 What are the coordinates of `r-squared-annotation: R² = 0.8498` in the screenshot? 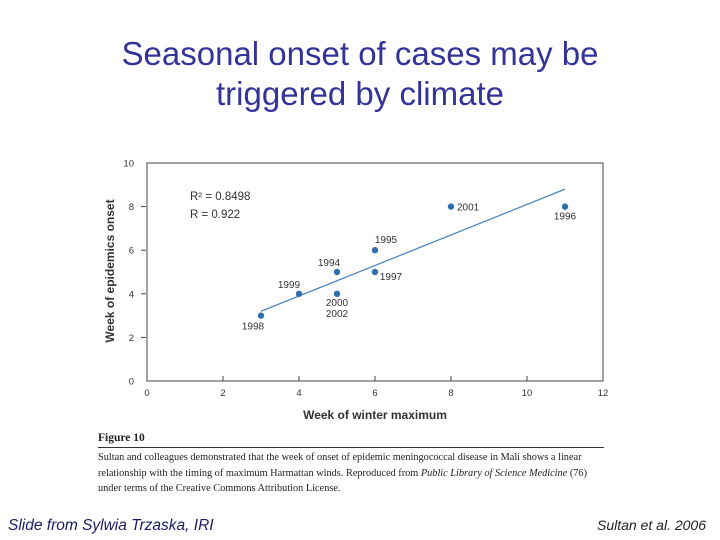 It's located at (220, 197).